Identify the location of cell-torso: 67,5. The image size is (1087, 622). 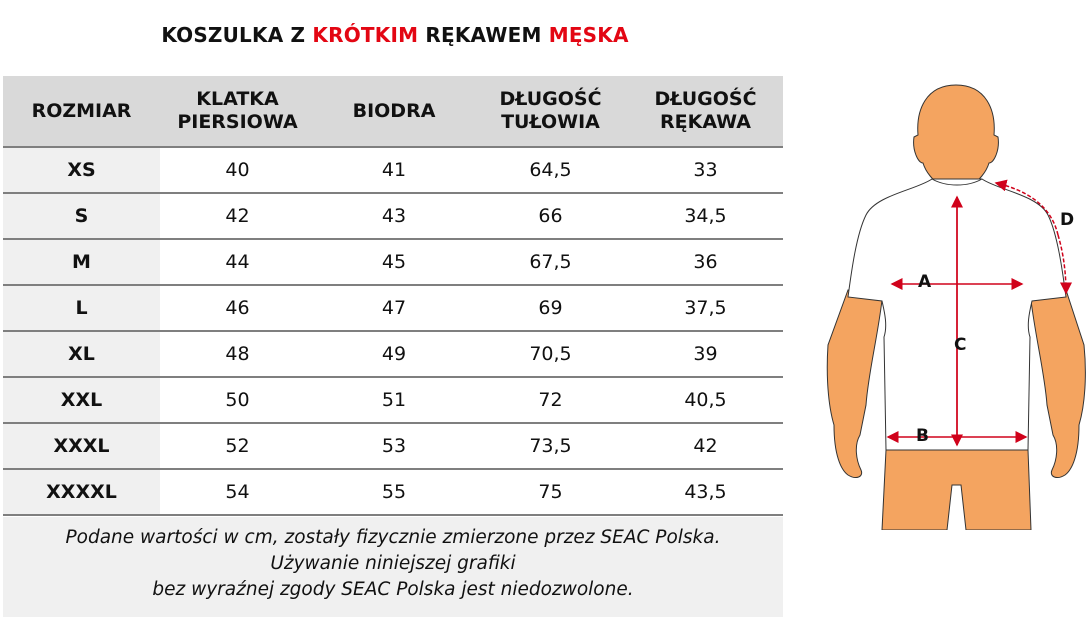
(550, 262).